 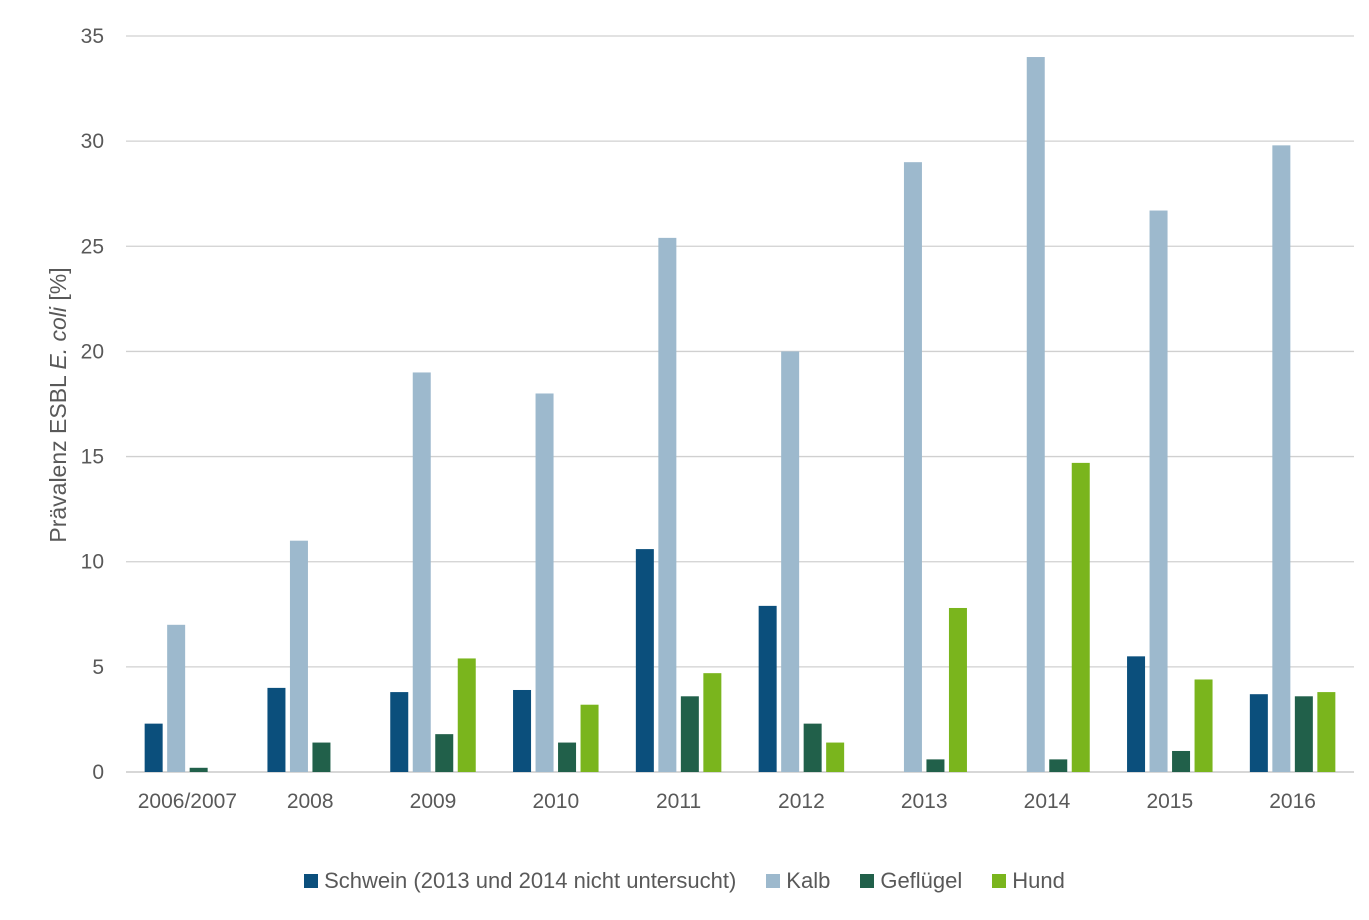 I want to click on x-tick-label: 2010, so click(x=555, y=801).